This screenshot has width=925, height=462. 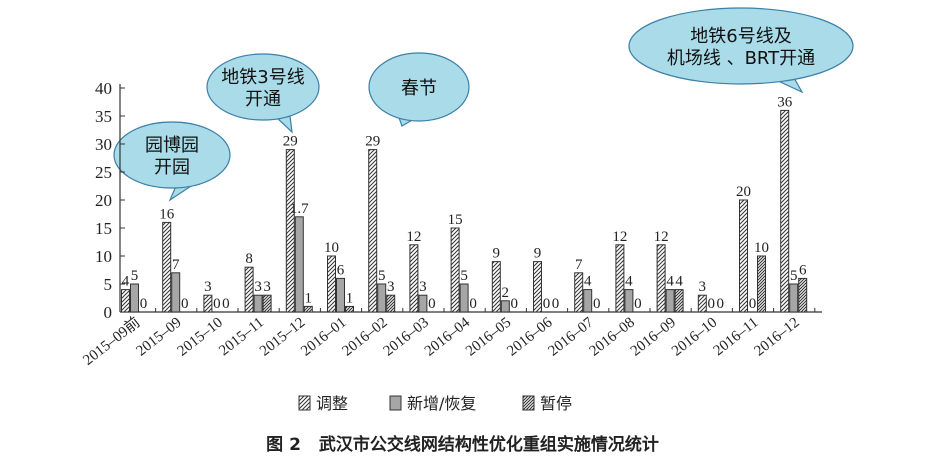 What do you see at coordinates (241, 337) in the screenshot?
I see `x-tick-label: 2015–11` at bounding box center [241, 337].